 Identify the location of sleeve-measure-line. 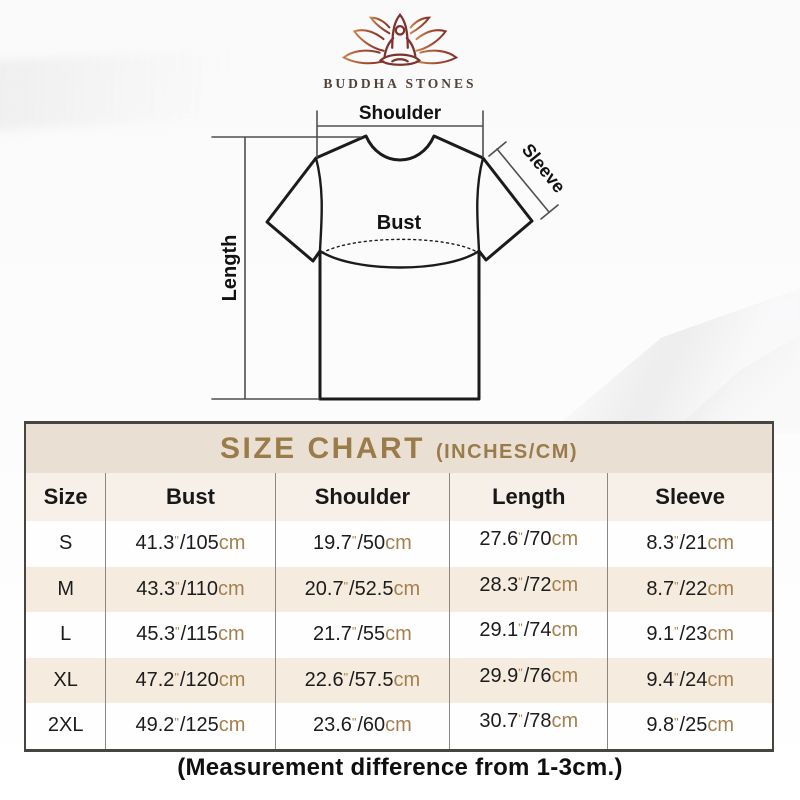
(523, 180).